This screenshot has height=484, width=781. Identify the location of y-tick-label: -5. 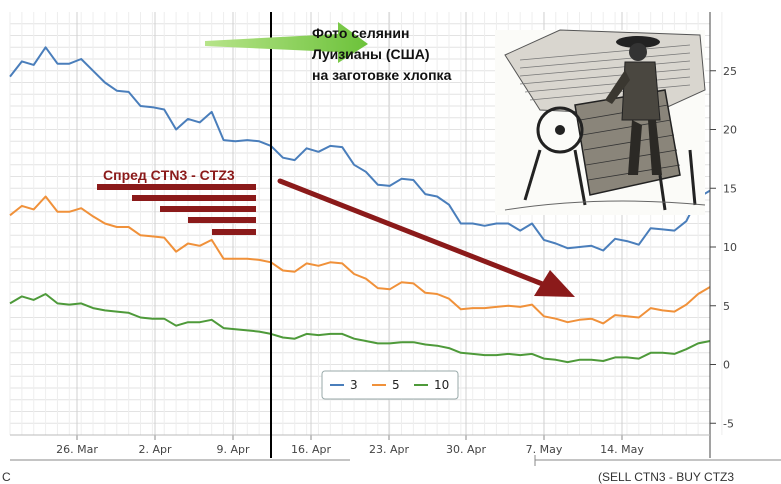
(728, 423).